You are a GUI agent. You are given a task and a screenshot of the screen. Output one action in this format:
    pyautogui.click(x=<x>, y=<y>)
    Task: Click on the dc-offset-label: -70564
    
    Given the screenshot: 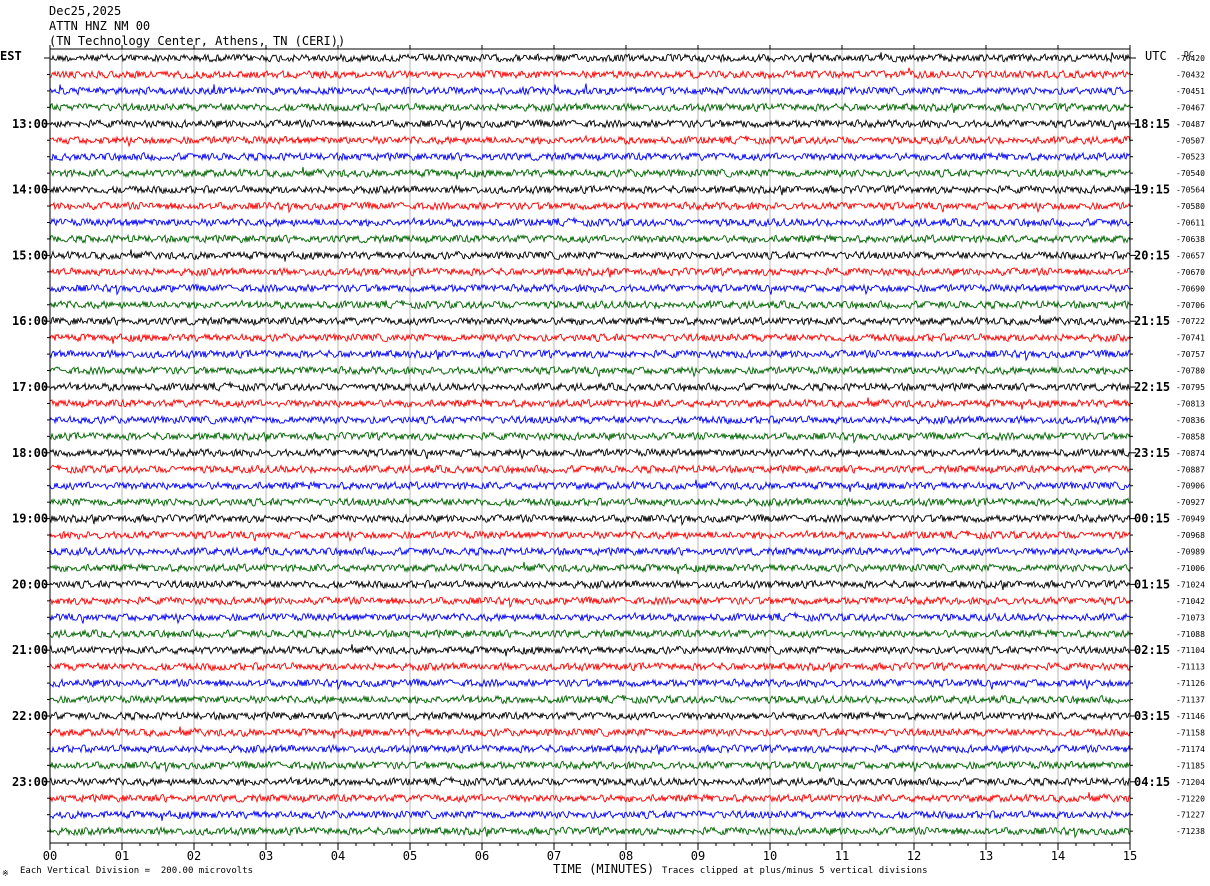 What is the action you would take?
    pyautogui.click(x=1190, y=190)
    